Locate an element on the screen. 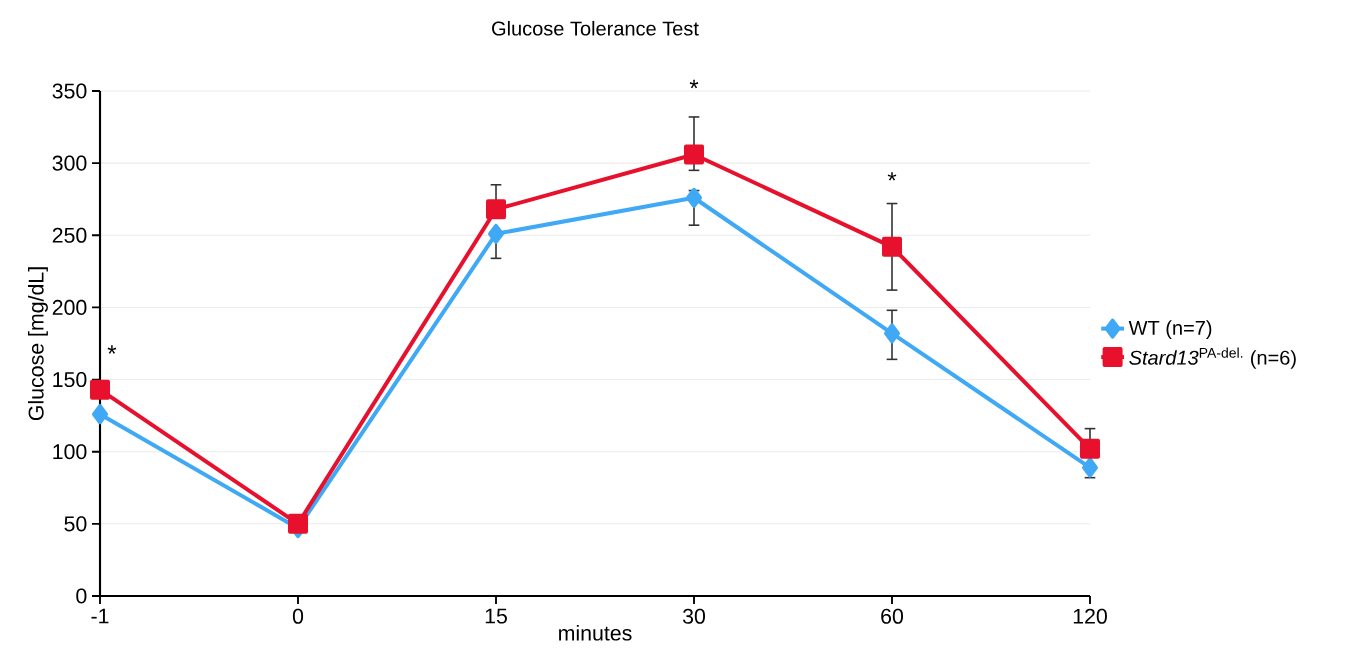  x-tick-label: 30 is located at coordinates (694, 616).